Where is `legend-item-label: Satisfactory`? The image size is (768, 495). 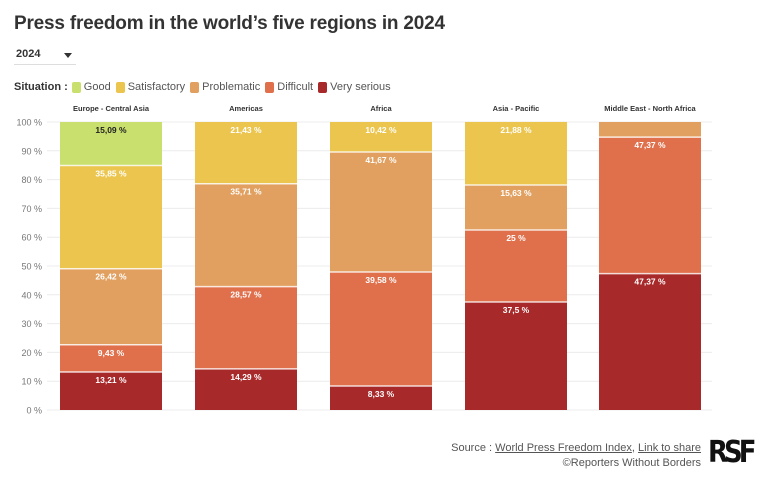
legend-item-label: Satisfactory is located at coordinates (156, 87).